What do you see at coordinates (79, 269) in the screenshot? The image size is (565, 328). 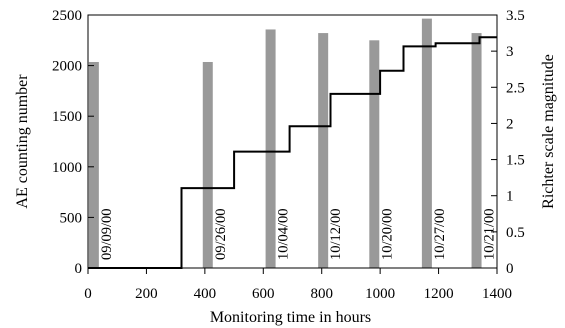 I see `left-tick-label: 0` at bounding box center [79, 269].